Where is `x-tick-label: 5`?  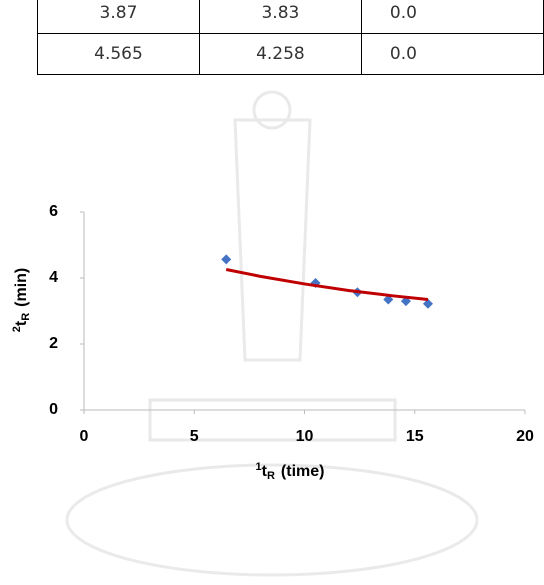
x-tick-label: 5 is located at coordinates (194, 436).